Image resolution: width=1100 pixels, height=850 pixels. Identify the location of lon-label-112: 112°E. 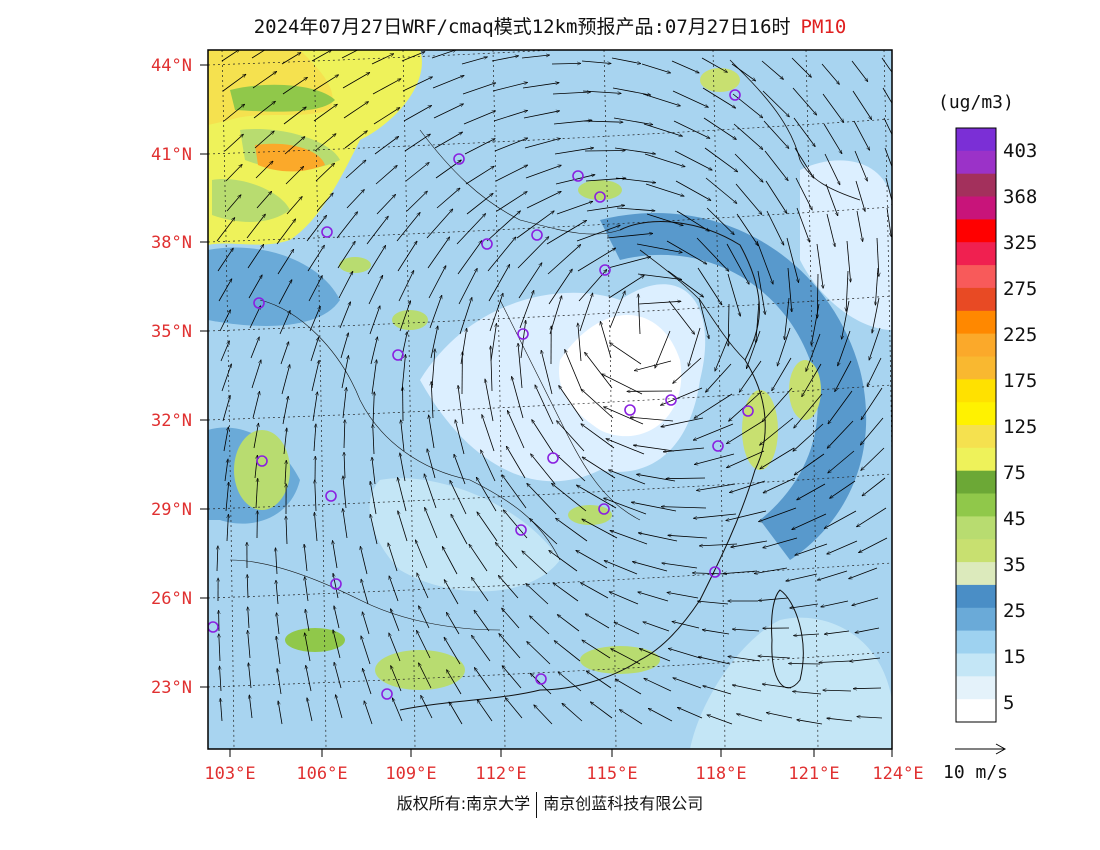
(501, 774).